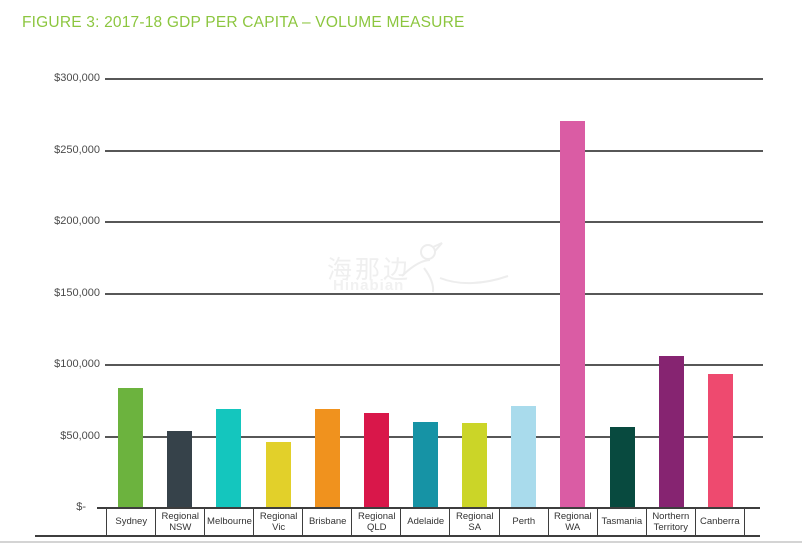  I want to click on x-axis-label: Canberra, so click(720, 522).